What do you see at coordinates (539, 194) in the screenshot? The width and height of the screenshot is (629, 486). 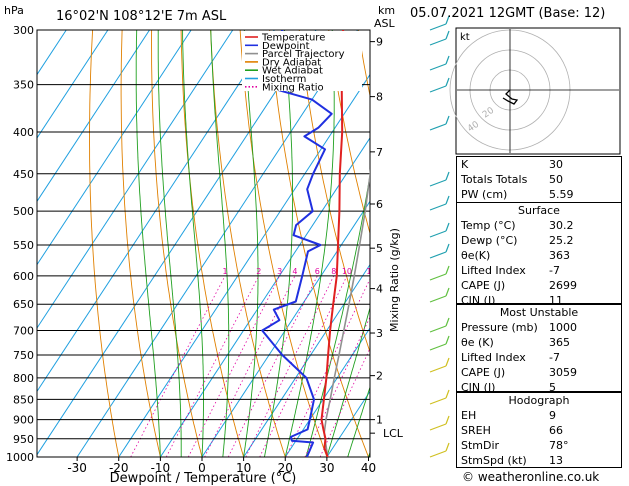 I see `index-row: PW (cm) 5.59` at bounding box center [539, 194].